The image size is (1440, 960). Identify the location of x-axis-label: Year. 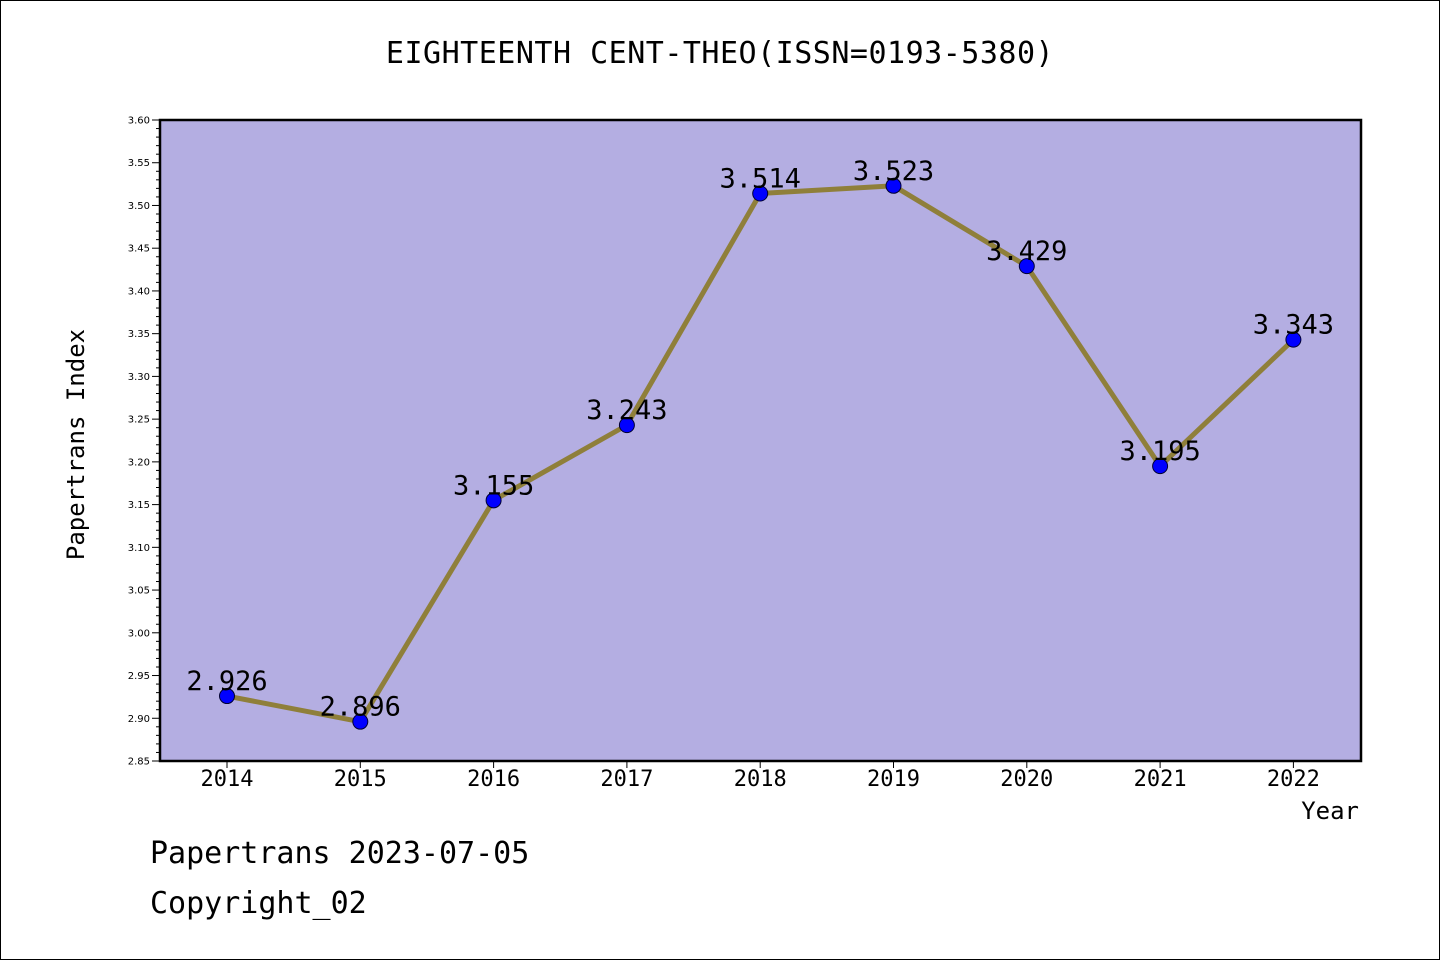
(1330, 811).